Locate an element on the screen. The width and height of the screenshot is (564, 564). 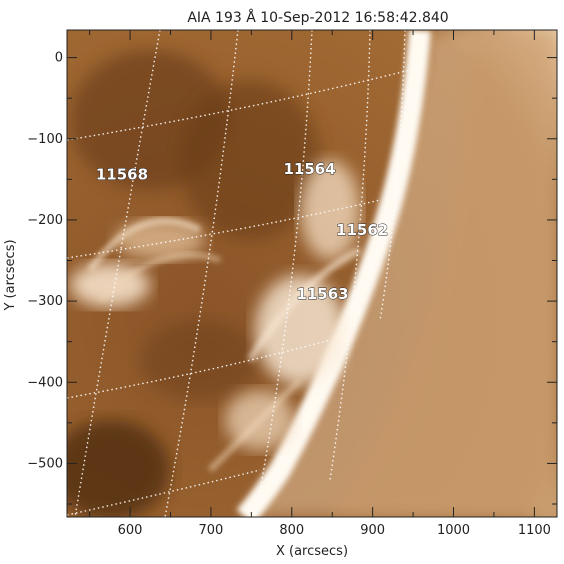
x-axis-label: X (arcsecs) is located at coordinates (312, 551).